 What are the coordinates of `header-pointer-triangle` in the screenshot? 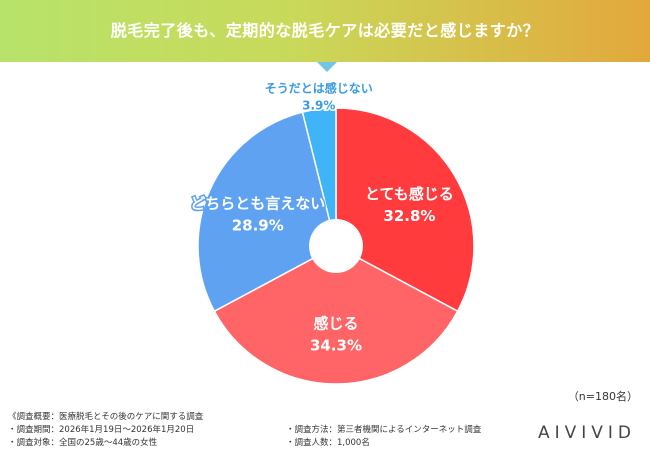 It's located at (327, 67).